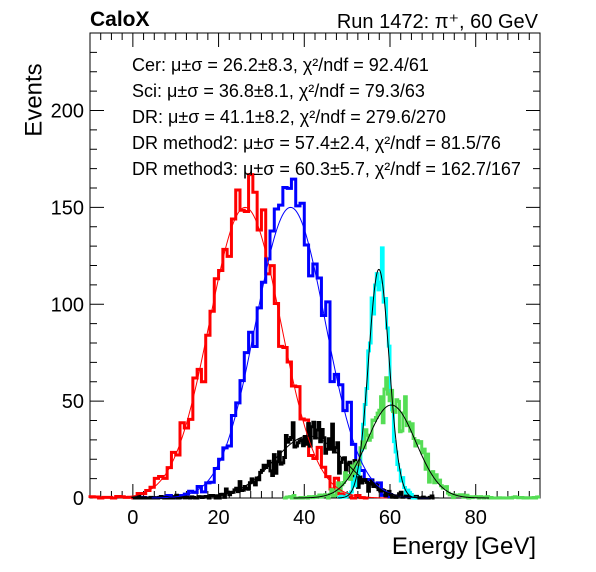  Describe the element at coordinates (280, 65) in the screenshot. I see `legend-entry-cer: Cer: μ±σ = 26.2±8.3, χ²/ndf = 92.4/61` at that location.